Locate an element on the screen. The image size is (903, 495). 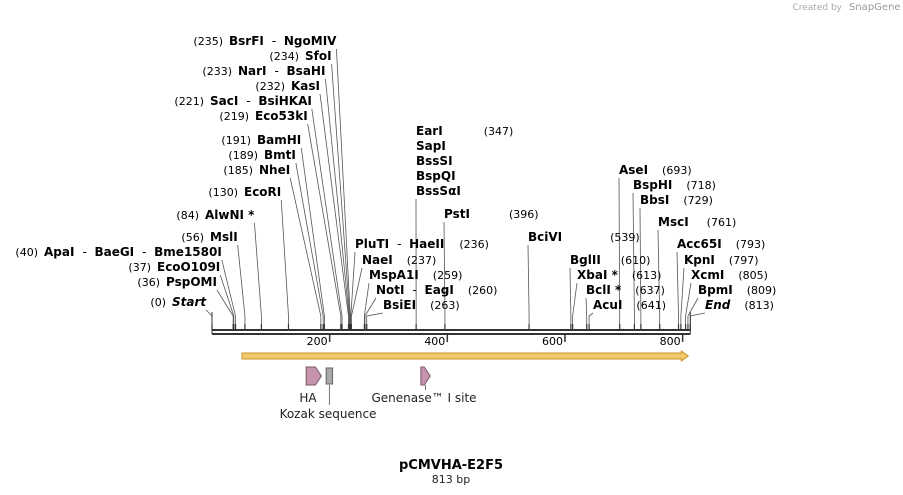
site-position-bamhi: (191) is located at coordinates (236, 140).